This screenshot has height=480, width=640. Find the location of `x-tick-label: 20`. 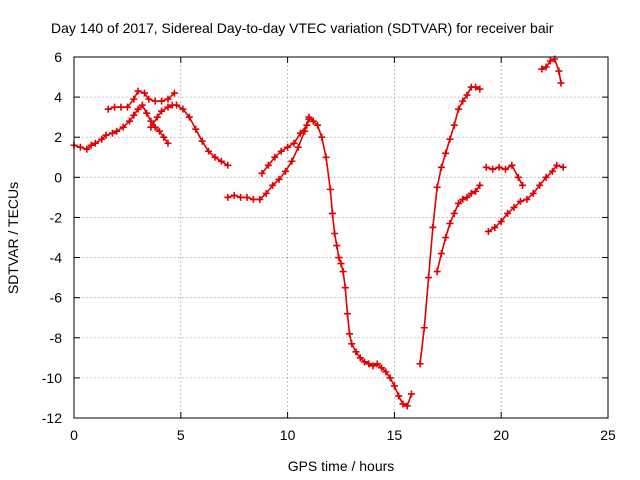

x-tick-label: 20 is located at coordinates (501, 435).